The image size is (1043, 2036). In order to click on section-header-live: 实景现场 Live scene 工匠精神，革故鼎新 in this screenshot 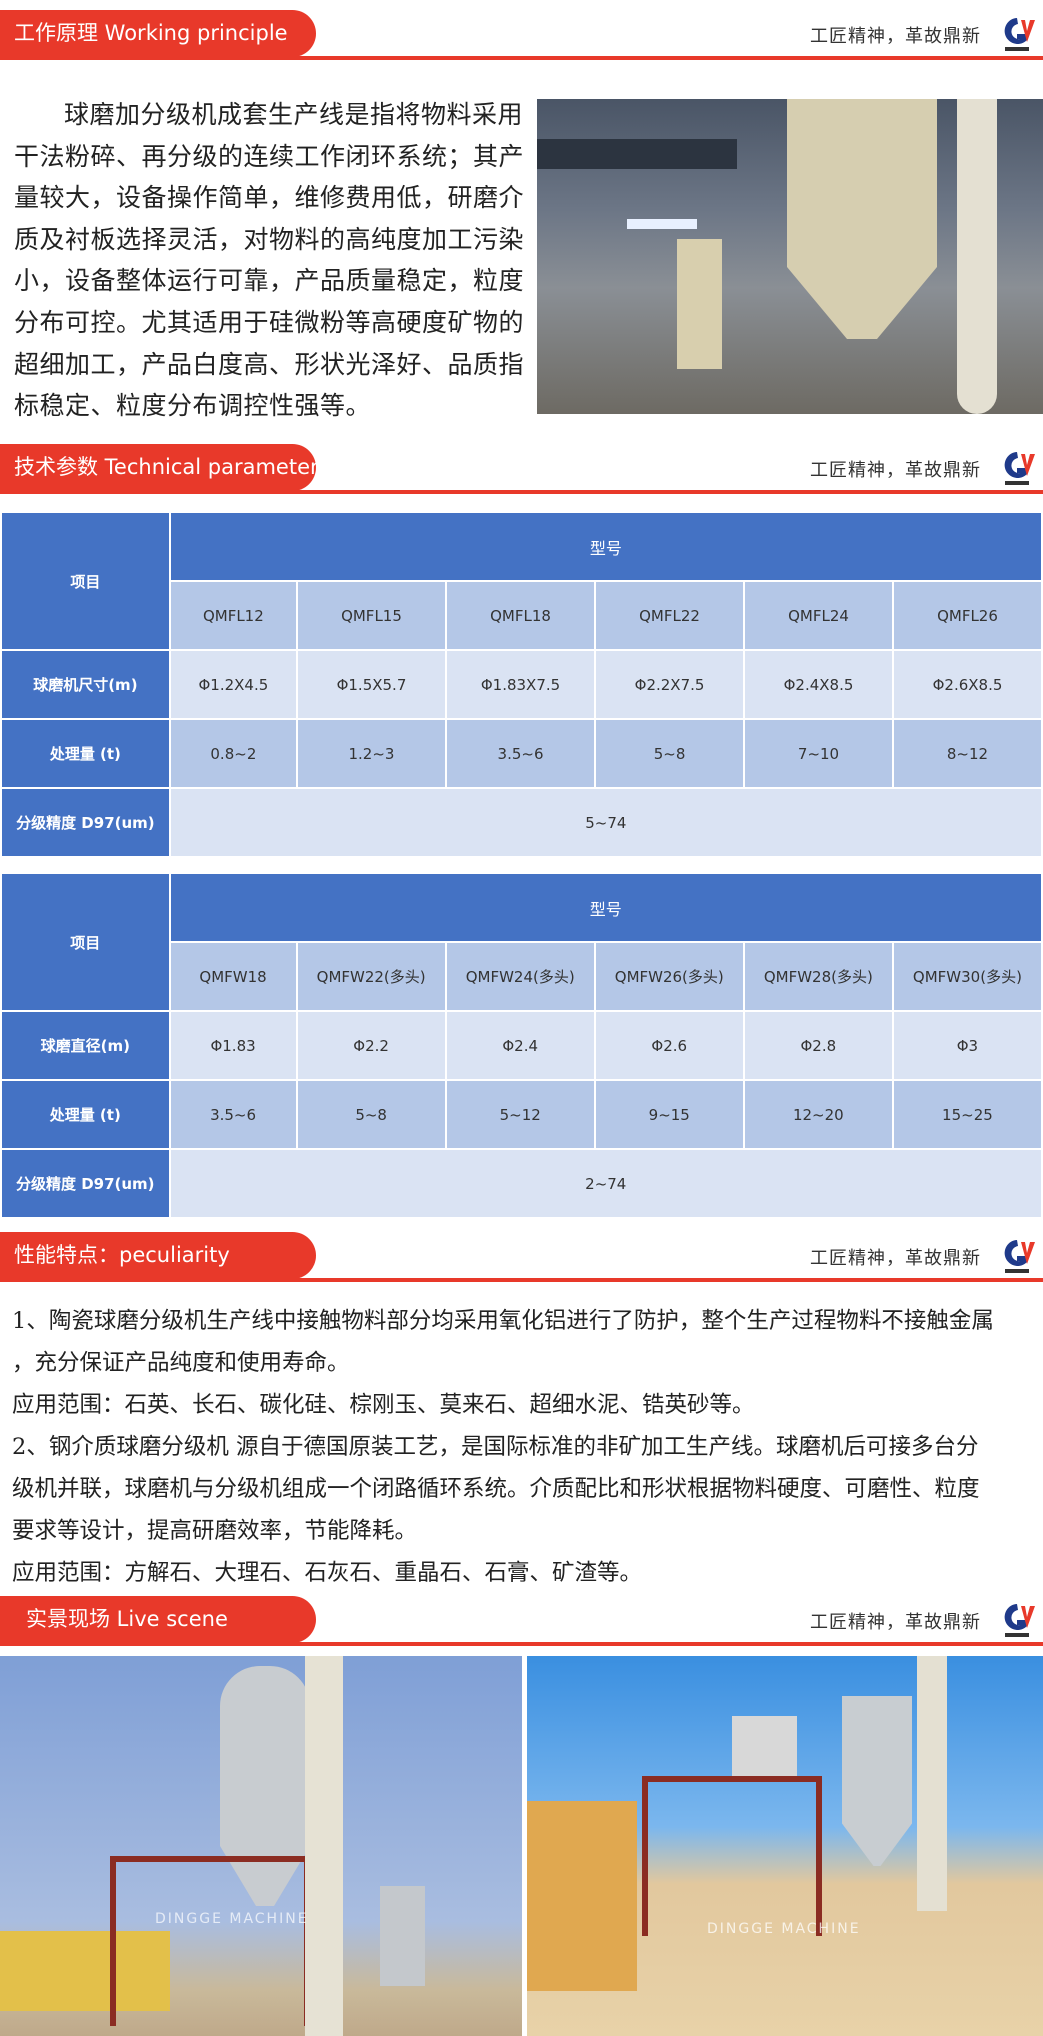, I will do `click(521, 1621)`.